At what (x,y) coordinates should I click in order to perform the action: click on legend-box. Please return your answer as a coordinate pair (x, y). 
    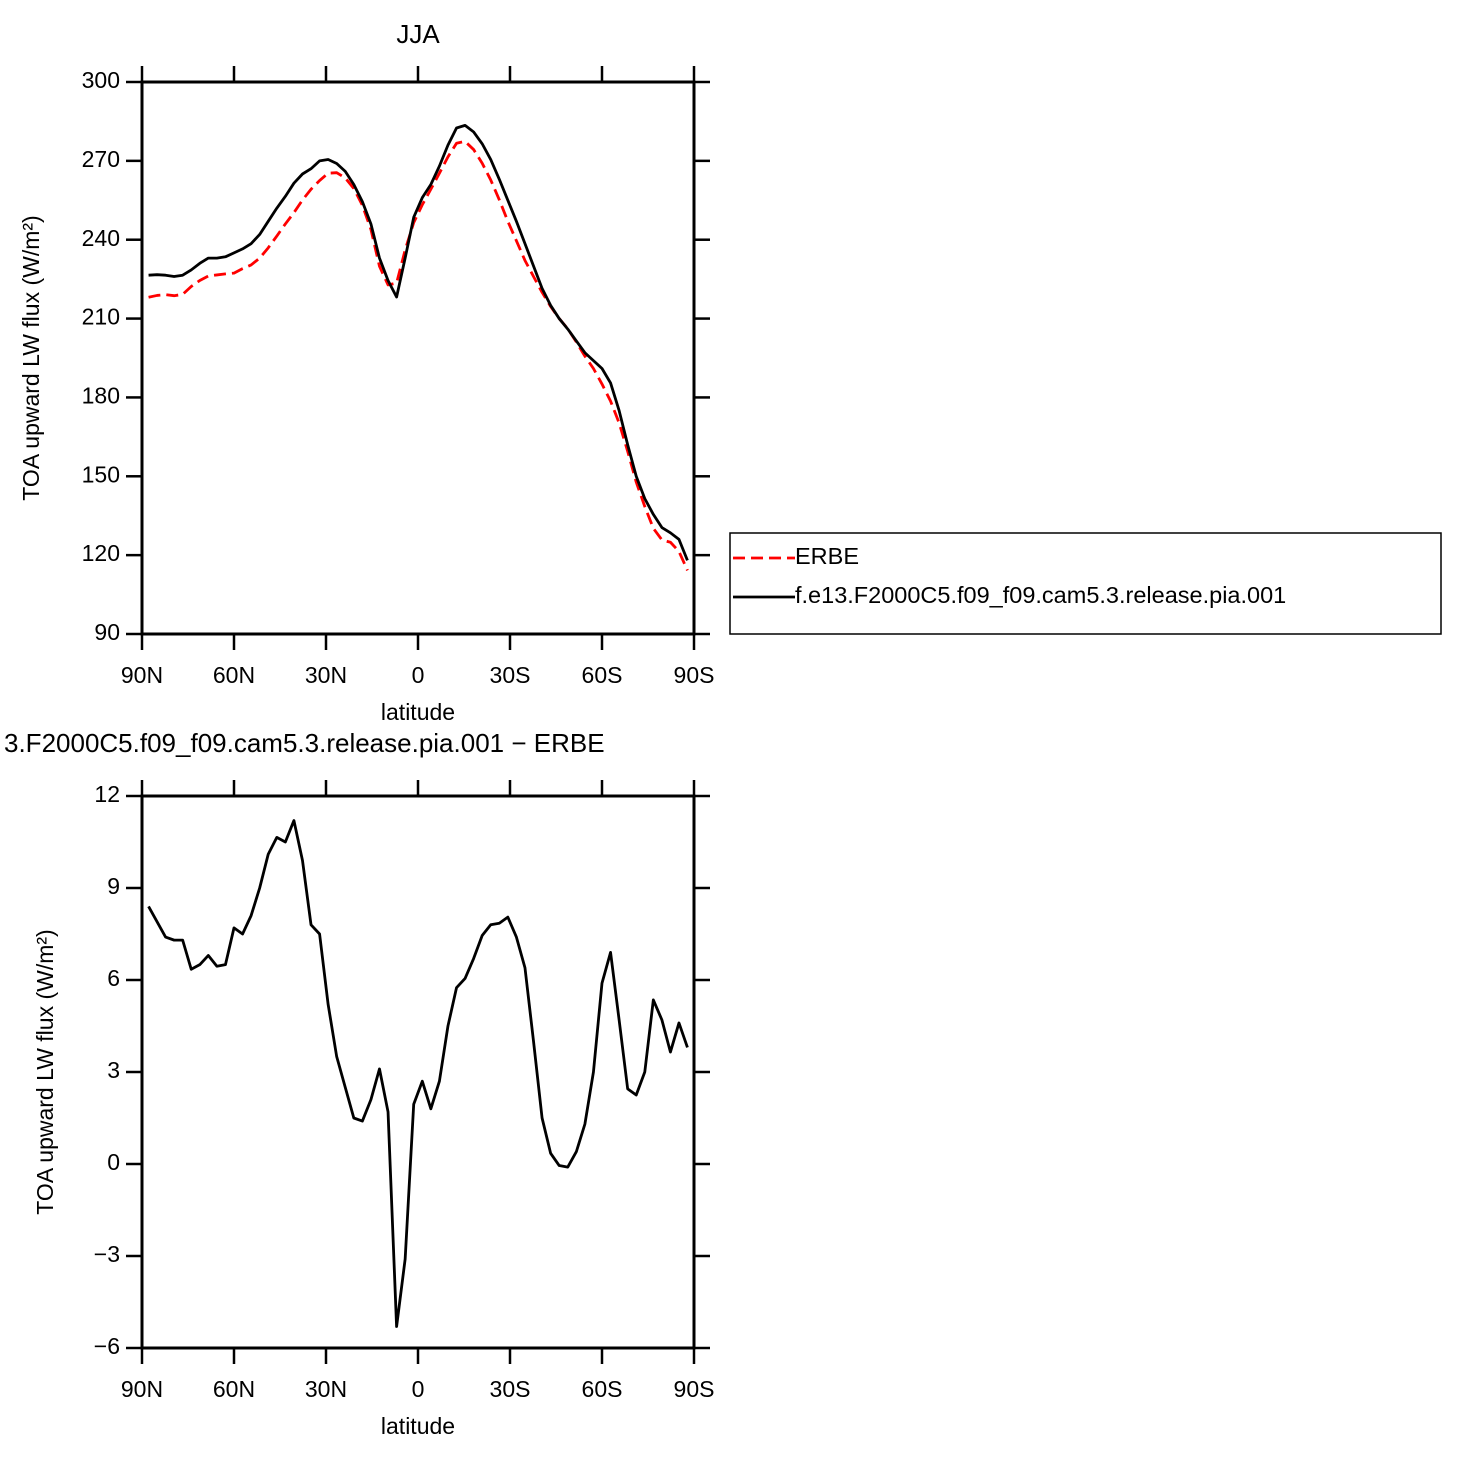
    Looking at the image, I should click on (1085, 583).